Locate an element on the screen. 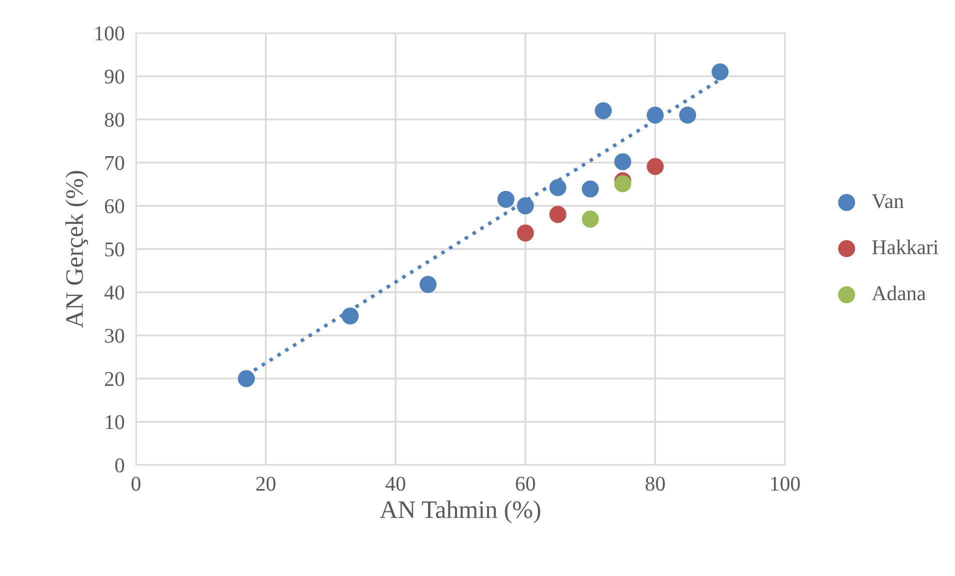  x-tick-label: 60 is located at coordinates (526, 483).